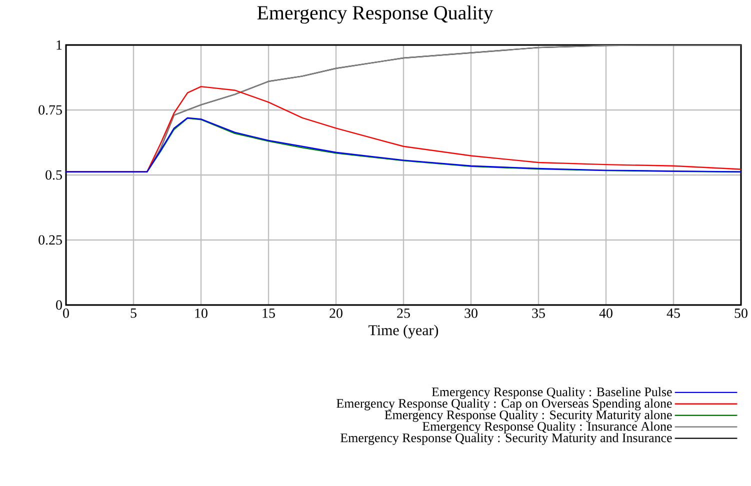  Describe the element at coordinates (375, 15) in the screenshot. I see `chart-title: Emergency Response Quality` at that location.